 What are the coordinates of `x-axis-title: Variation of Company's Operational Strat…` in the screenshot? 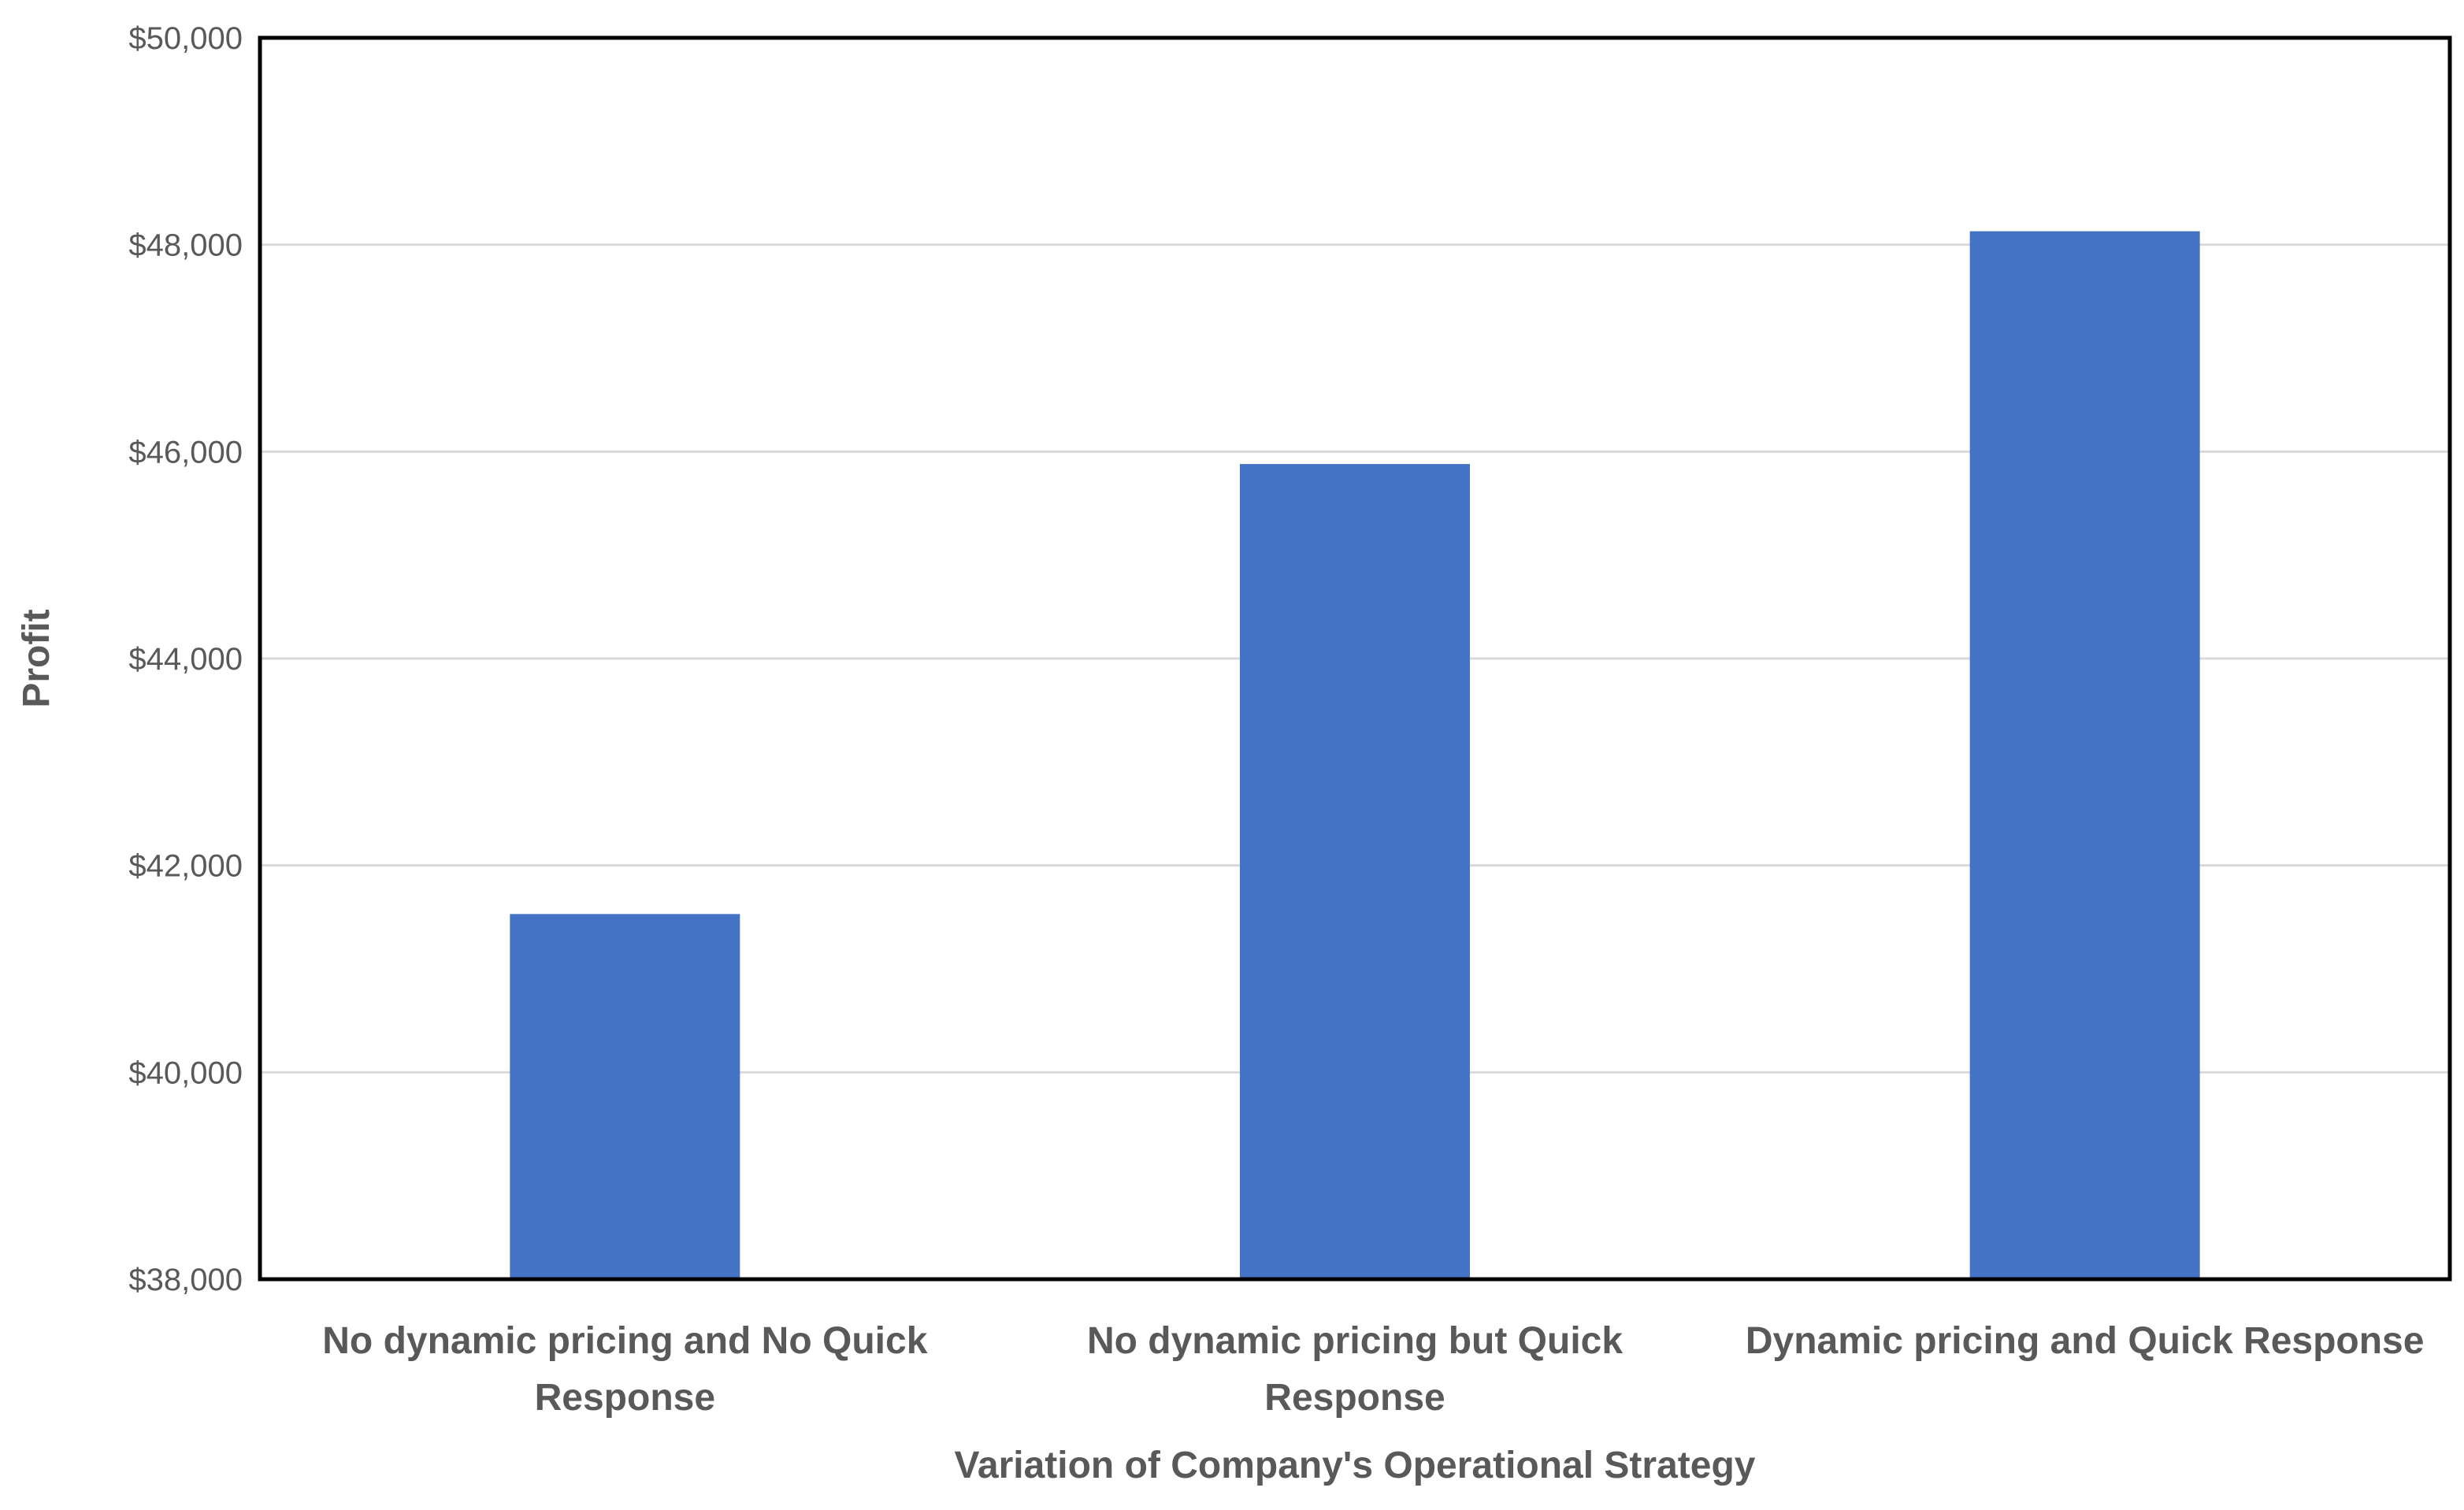 It's located at (1355, 1465).